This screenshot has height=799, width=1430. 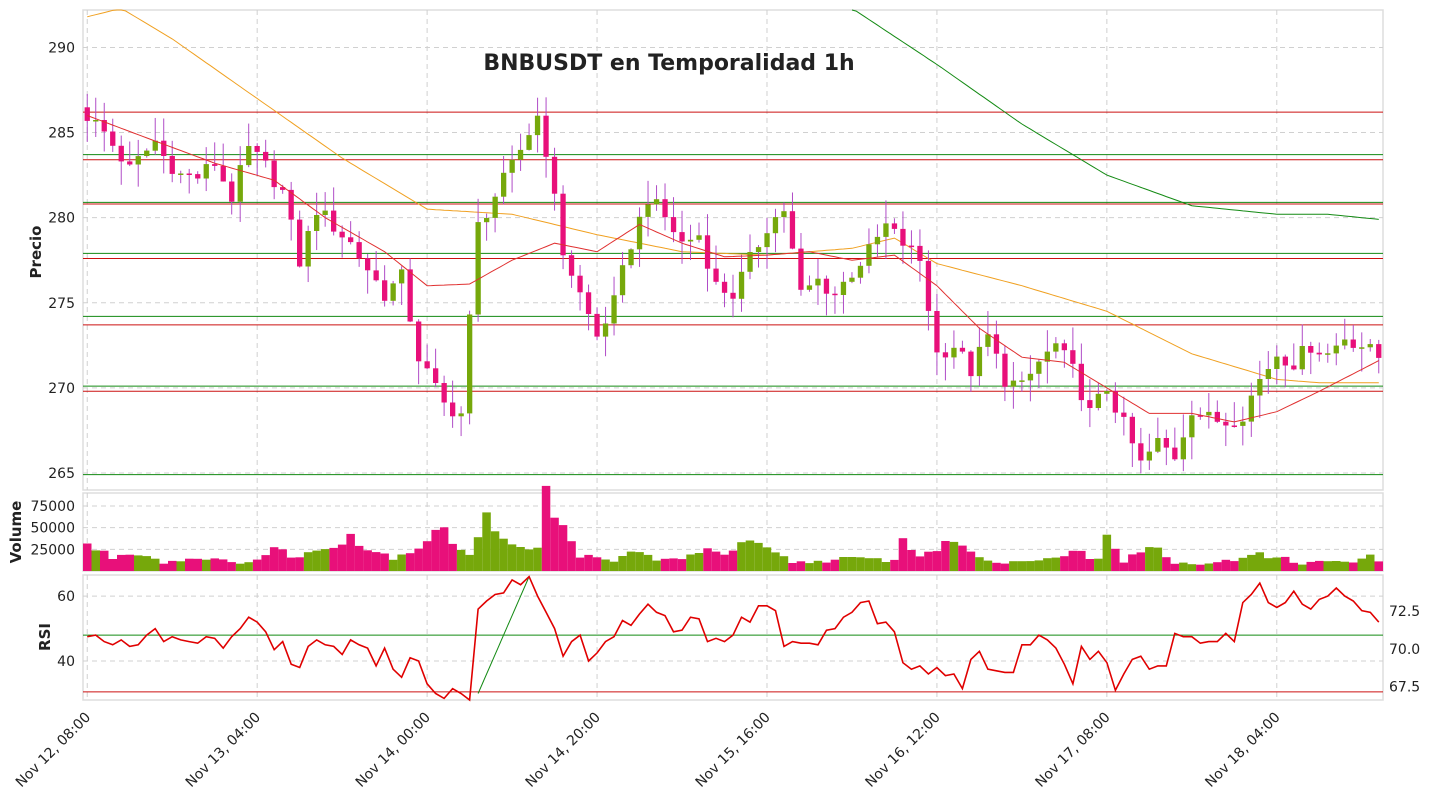 What do you see at coordinates (66, 662) in the screenshot?
I see `rsi-tick-label: 40` at bounding box center [66, 662].